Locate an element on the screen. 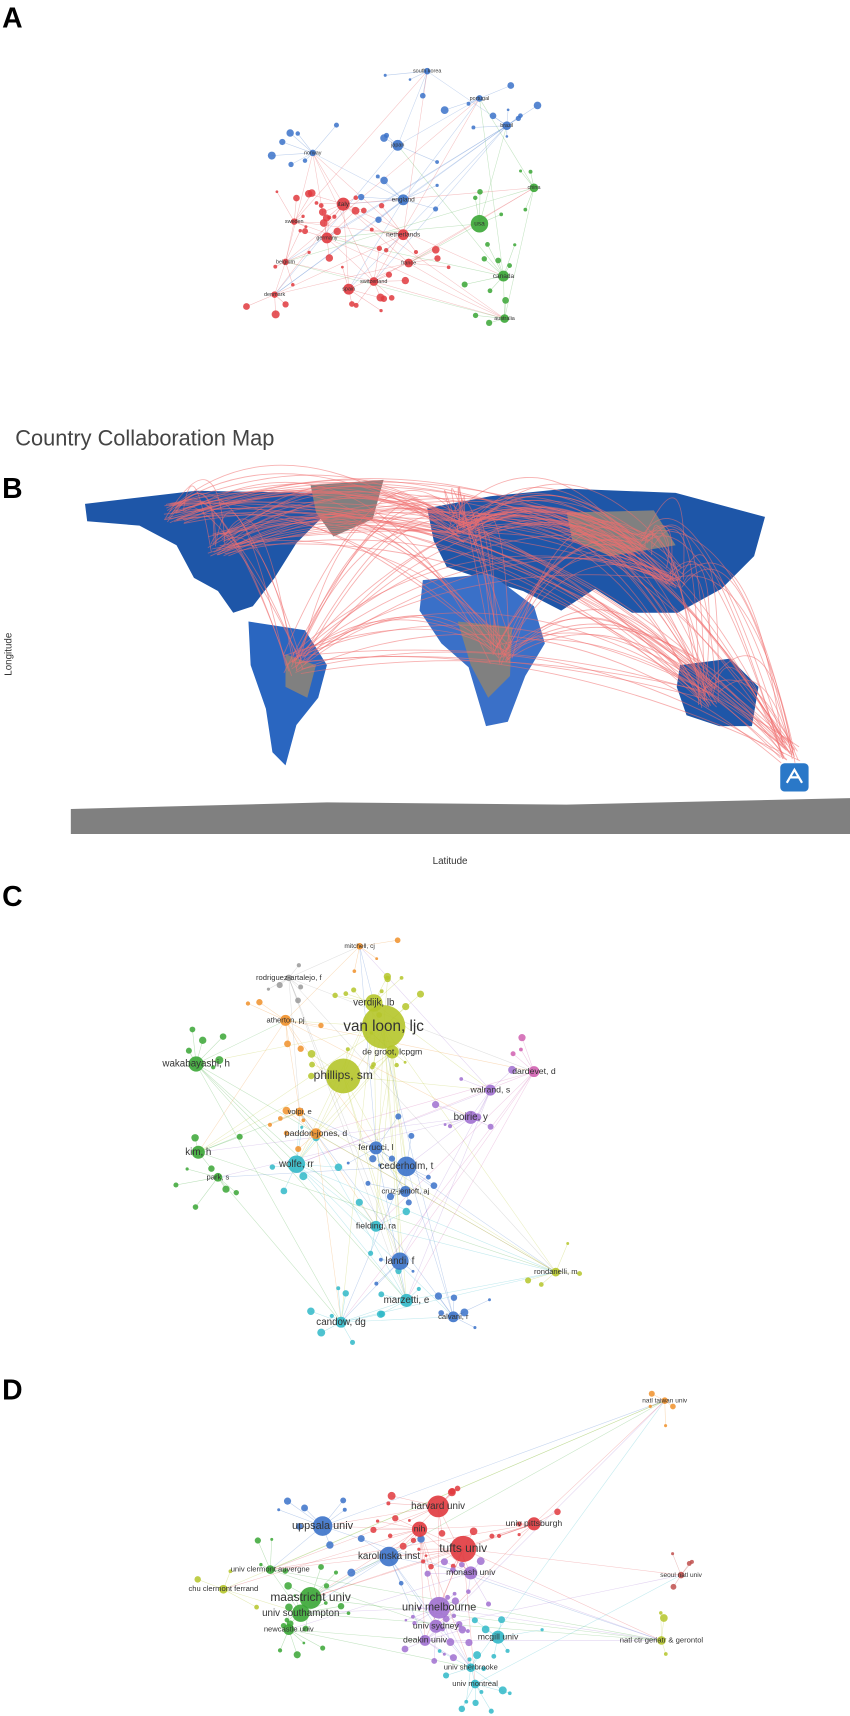 Image resolution: width=850 pixels, height=1716 pixels. node-label: newcastle univ is located at coordinates (289, 1629).